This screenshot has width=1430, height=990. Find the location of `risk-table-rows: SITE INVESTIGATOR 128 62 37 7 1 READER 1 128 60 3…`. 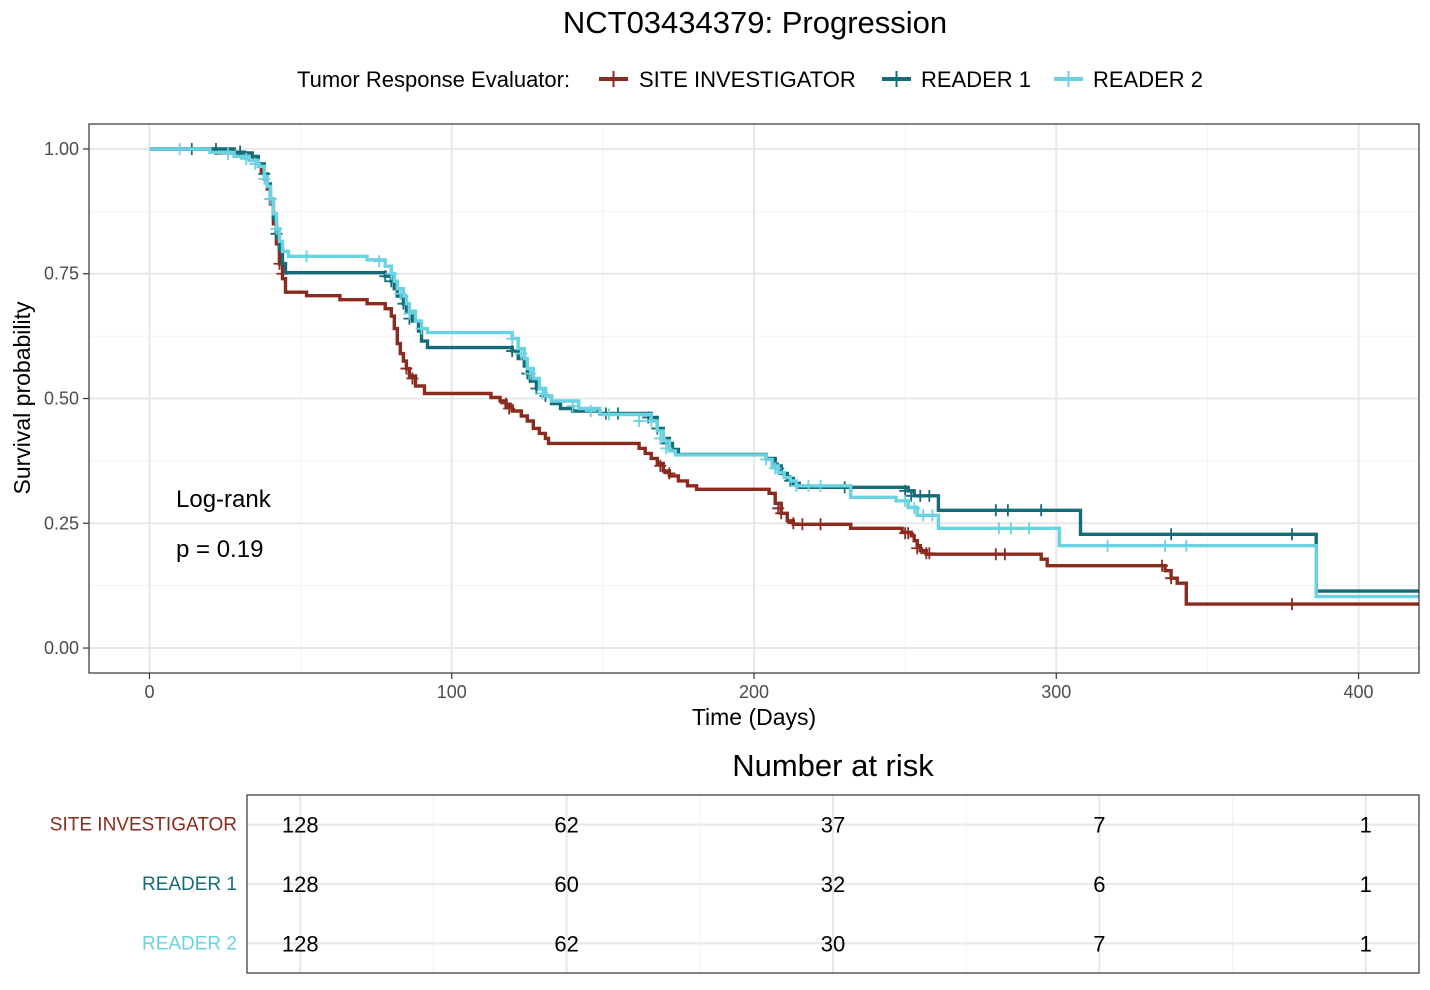

risk-table-rows: SITE INVESTIGATOR 128 62 37 7 1 READER 1 128 60 3… is located at coordinates (711, 885).